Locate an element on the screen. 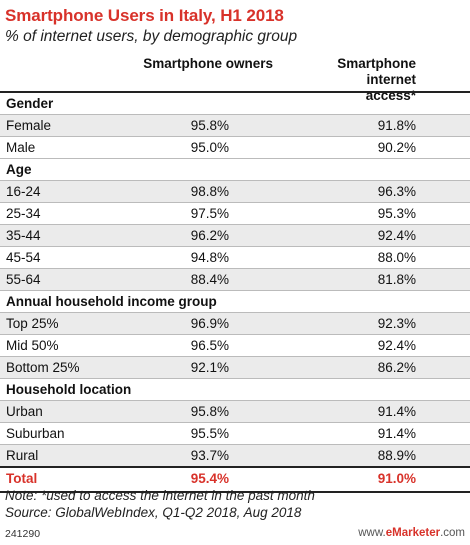 This screenshot has width=470, height=545. section-label: Annual household income group is located at coordinates (111, 301).